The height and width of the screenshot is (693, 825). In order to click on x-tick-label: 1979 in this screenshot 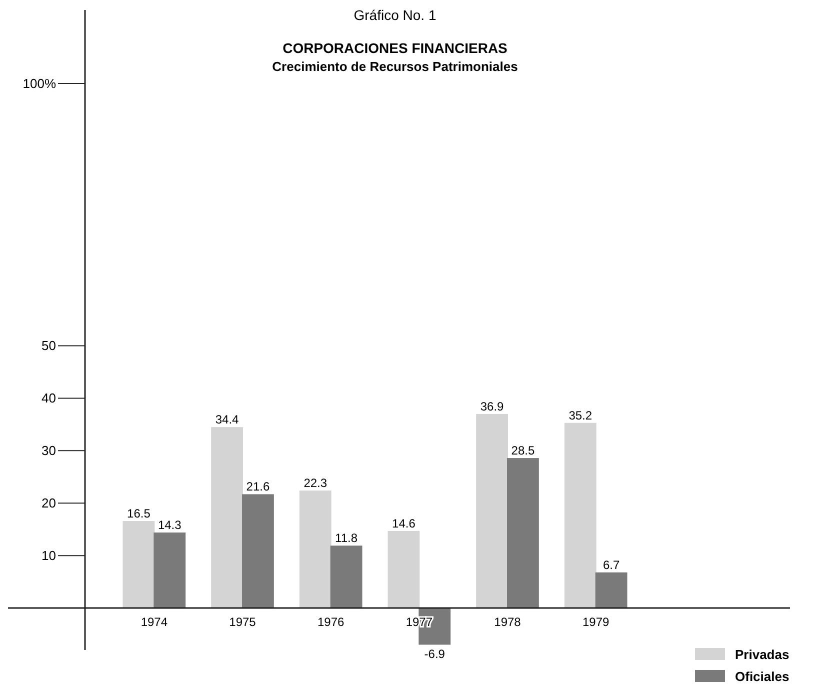, I will do `click(596, 622)`.